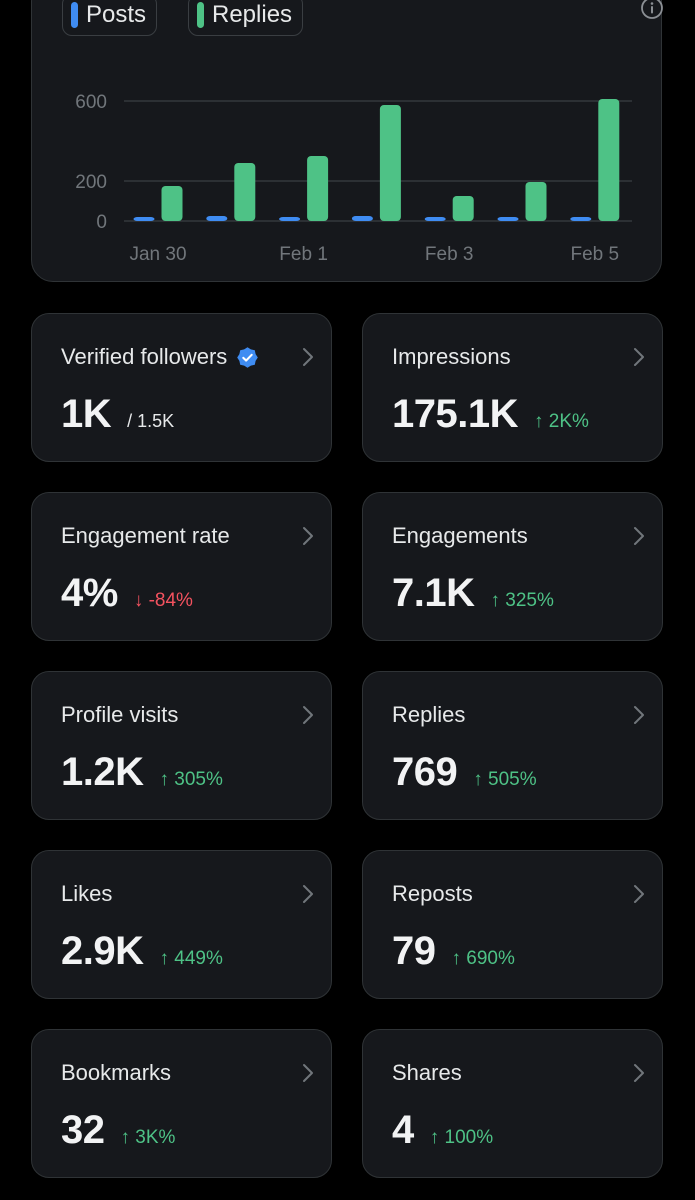 The image size is (695, 1200). I want to click on y-tick-label: 600, so click(91, 102).